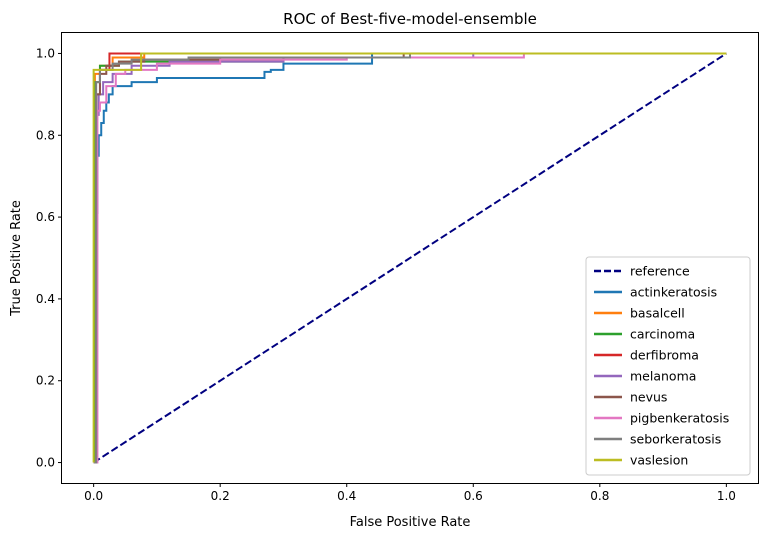  Describe the element at coordinates (473, 496) in the screenshot. I see `x-tick-label: 0.6` at that location.